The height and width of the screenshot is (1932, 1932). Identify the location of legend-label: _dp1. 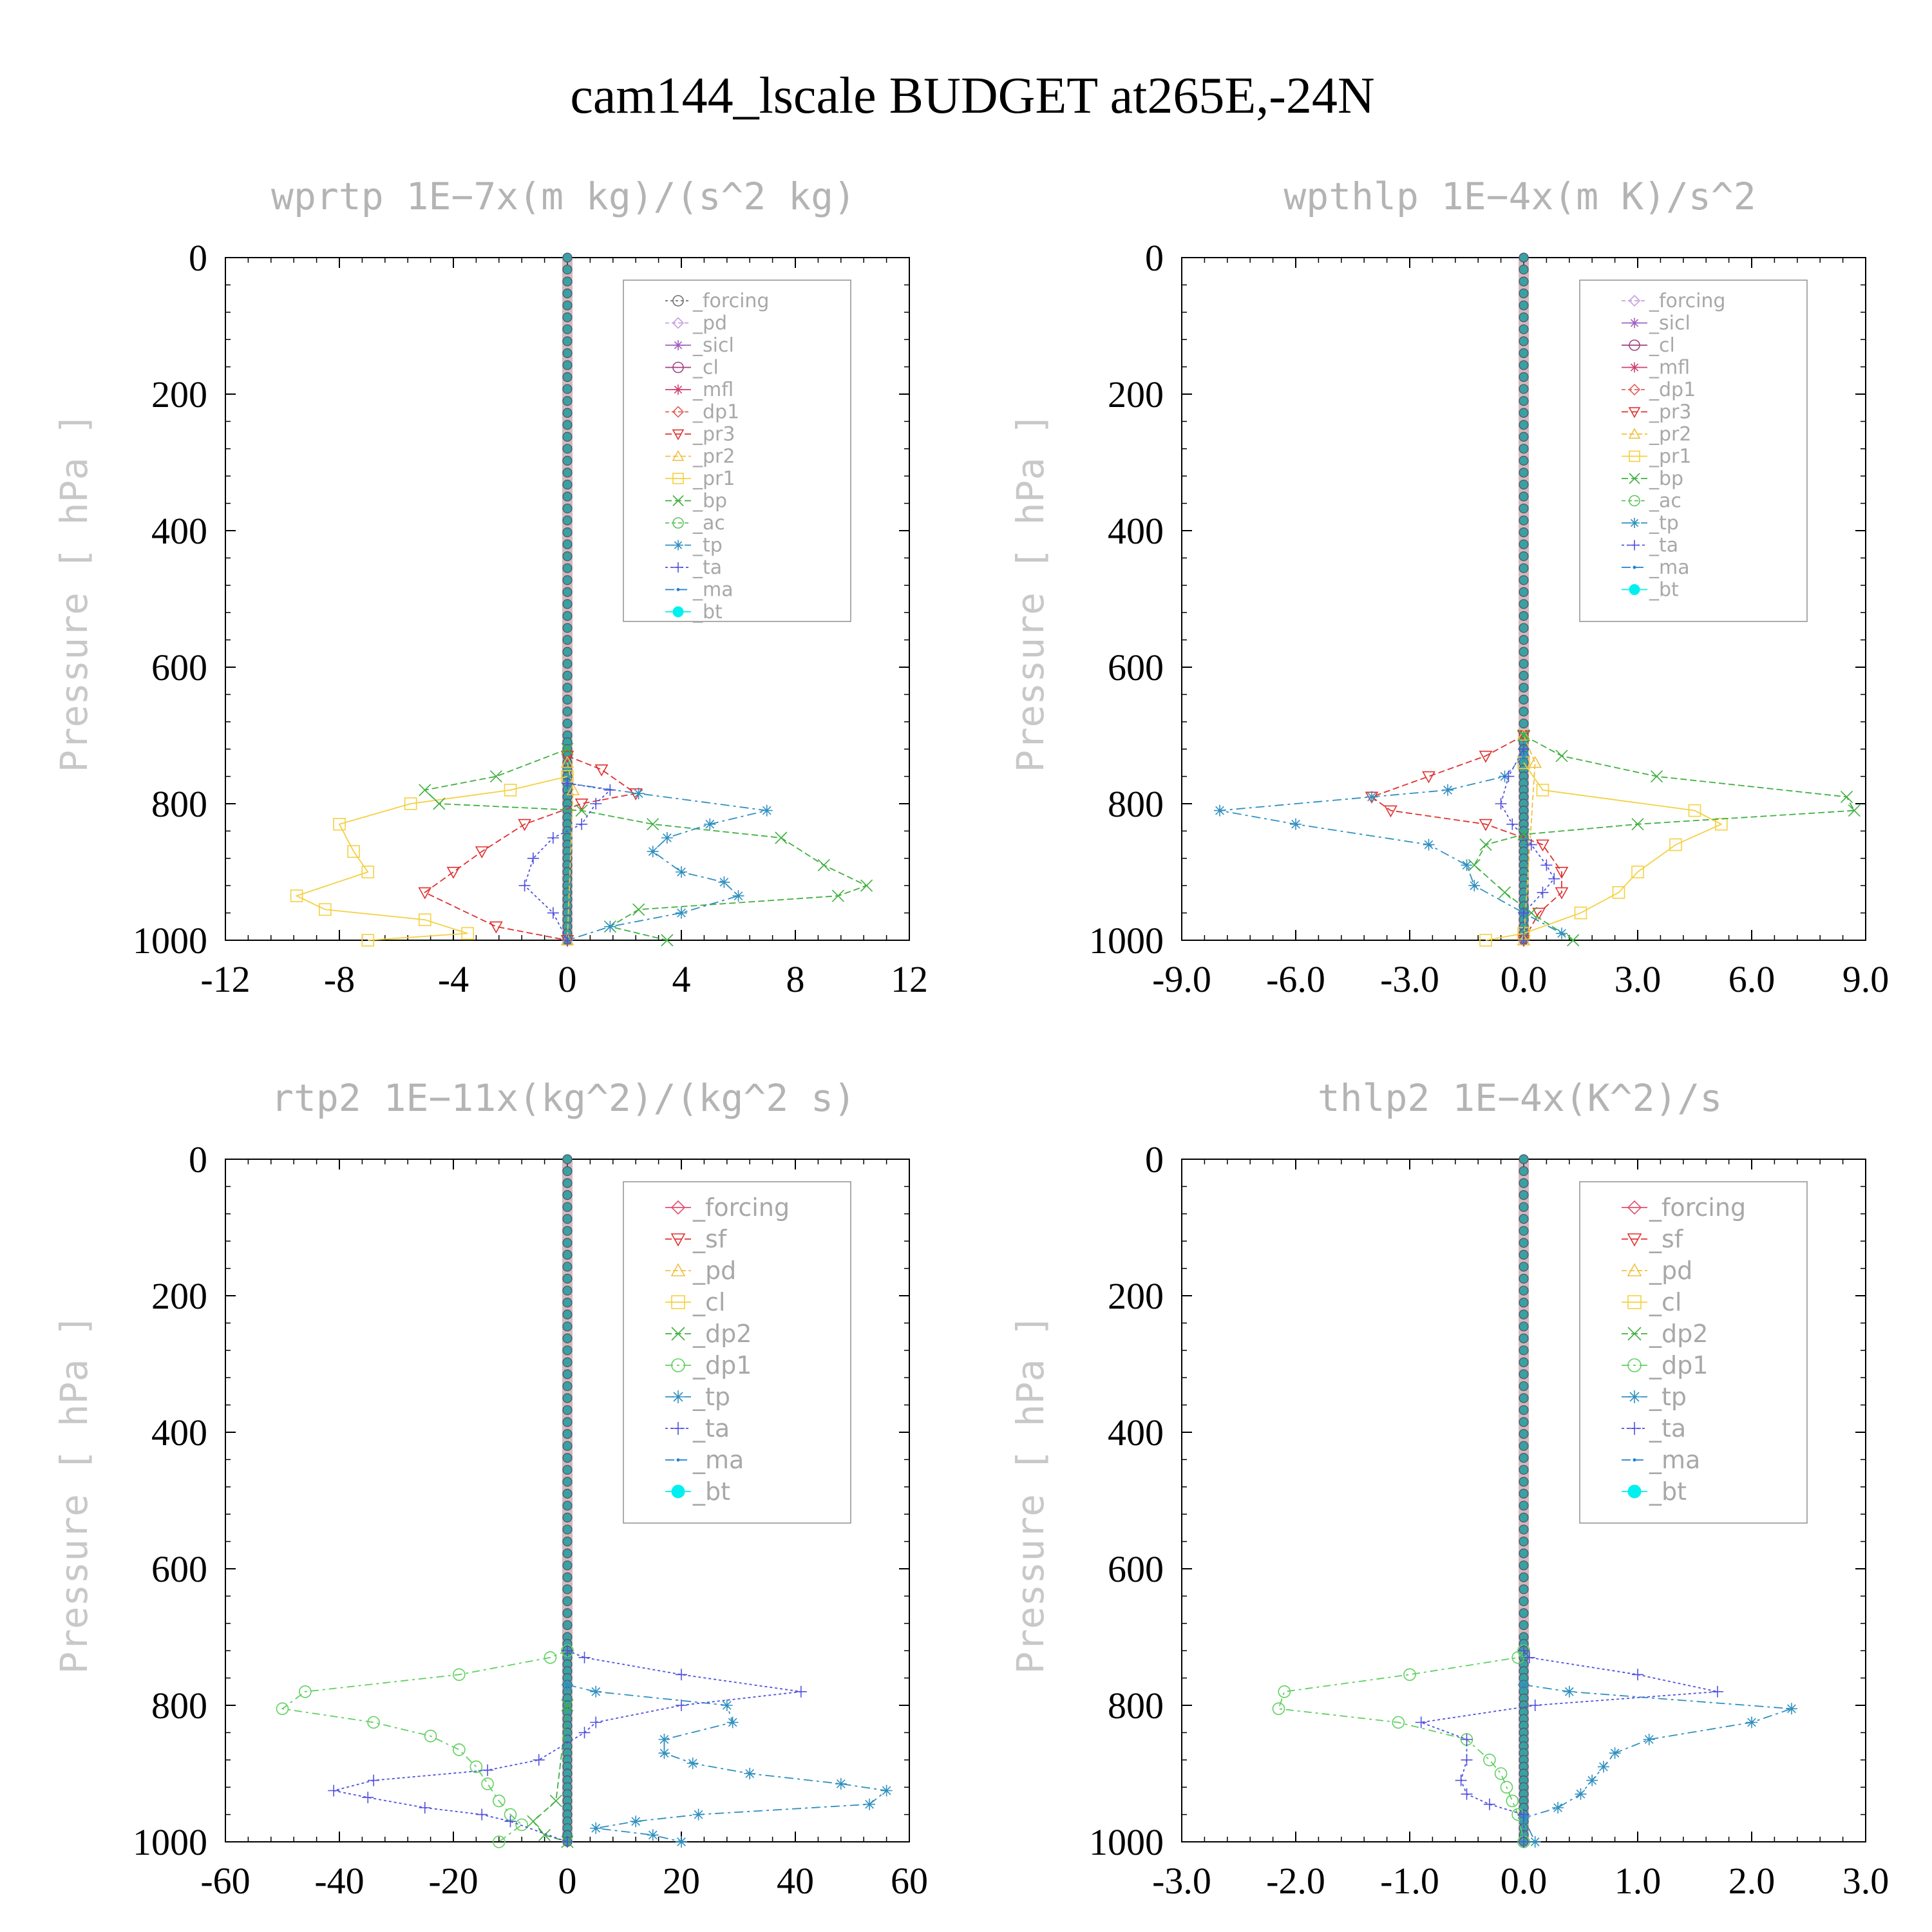
(716, 413).